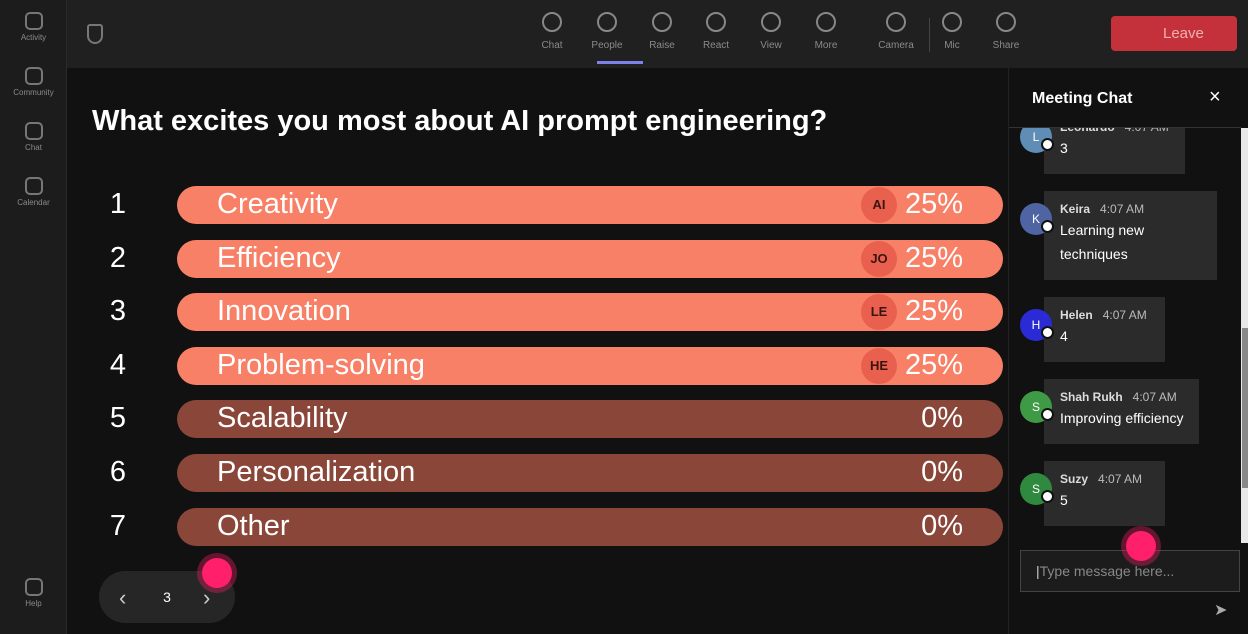 The width and height of the screenshot is (1248, 634). Describe the element at coordinates (879, 365) in the screenshot. I see `voter-avatar: HE` at that location.